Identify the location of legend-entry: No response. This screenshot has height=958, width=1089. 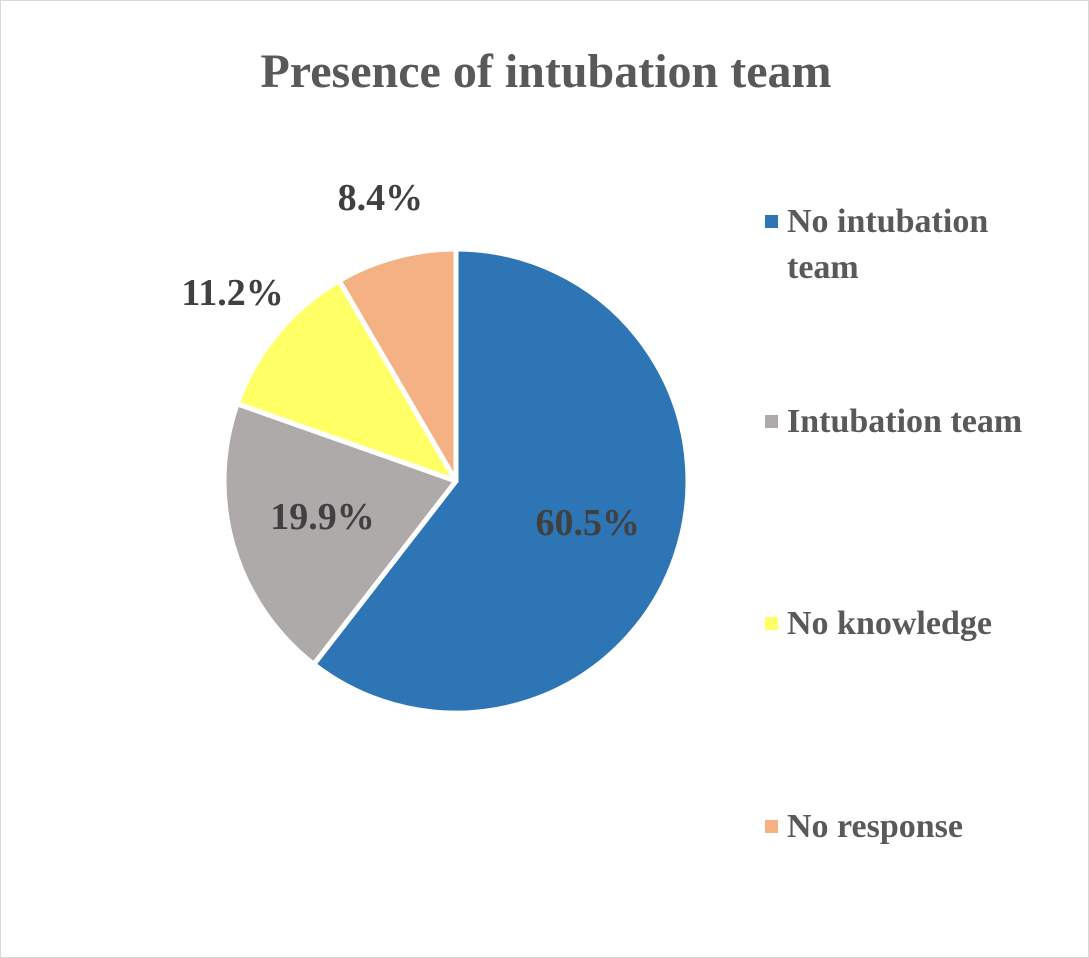
(907, 827).